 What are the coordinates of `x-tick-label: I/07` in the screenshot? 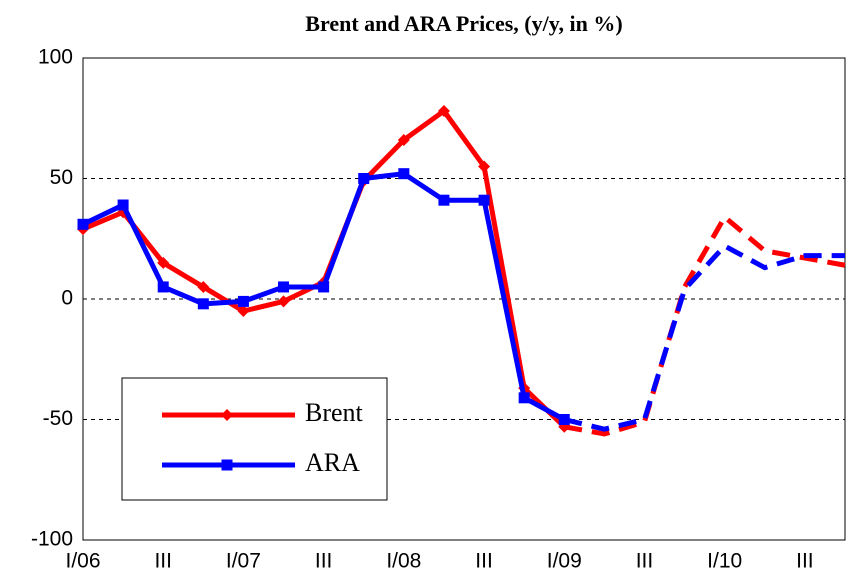 It's located at (243, 561).